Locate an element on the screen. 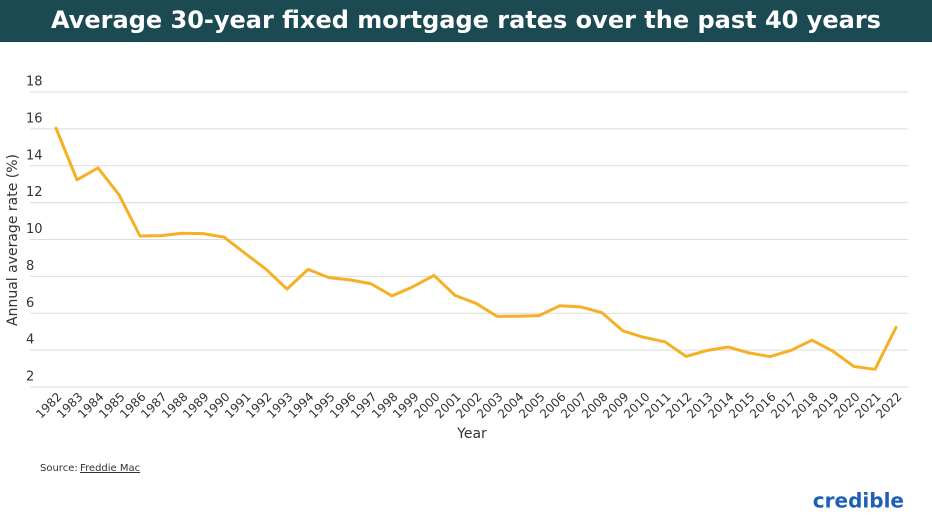  x-axis-label: Year is located at coordinates (471, 434).